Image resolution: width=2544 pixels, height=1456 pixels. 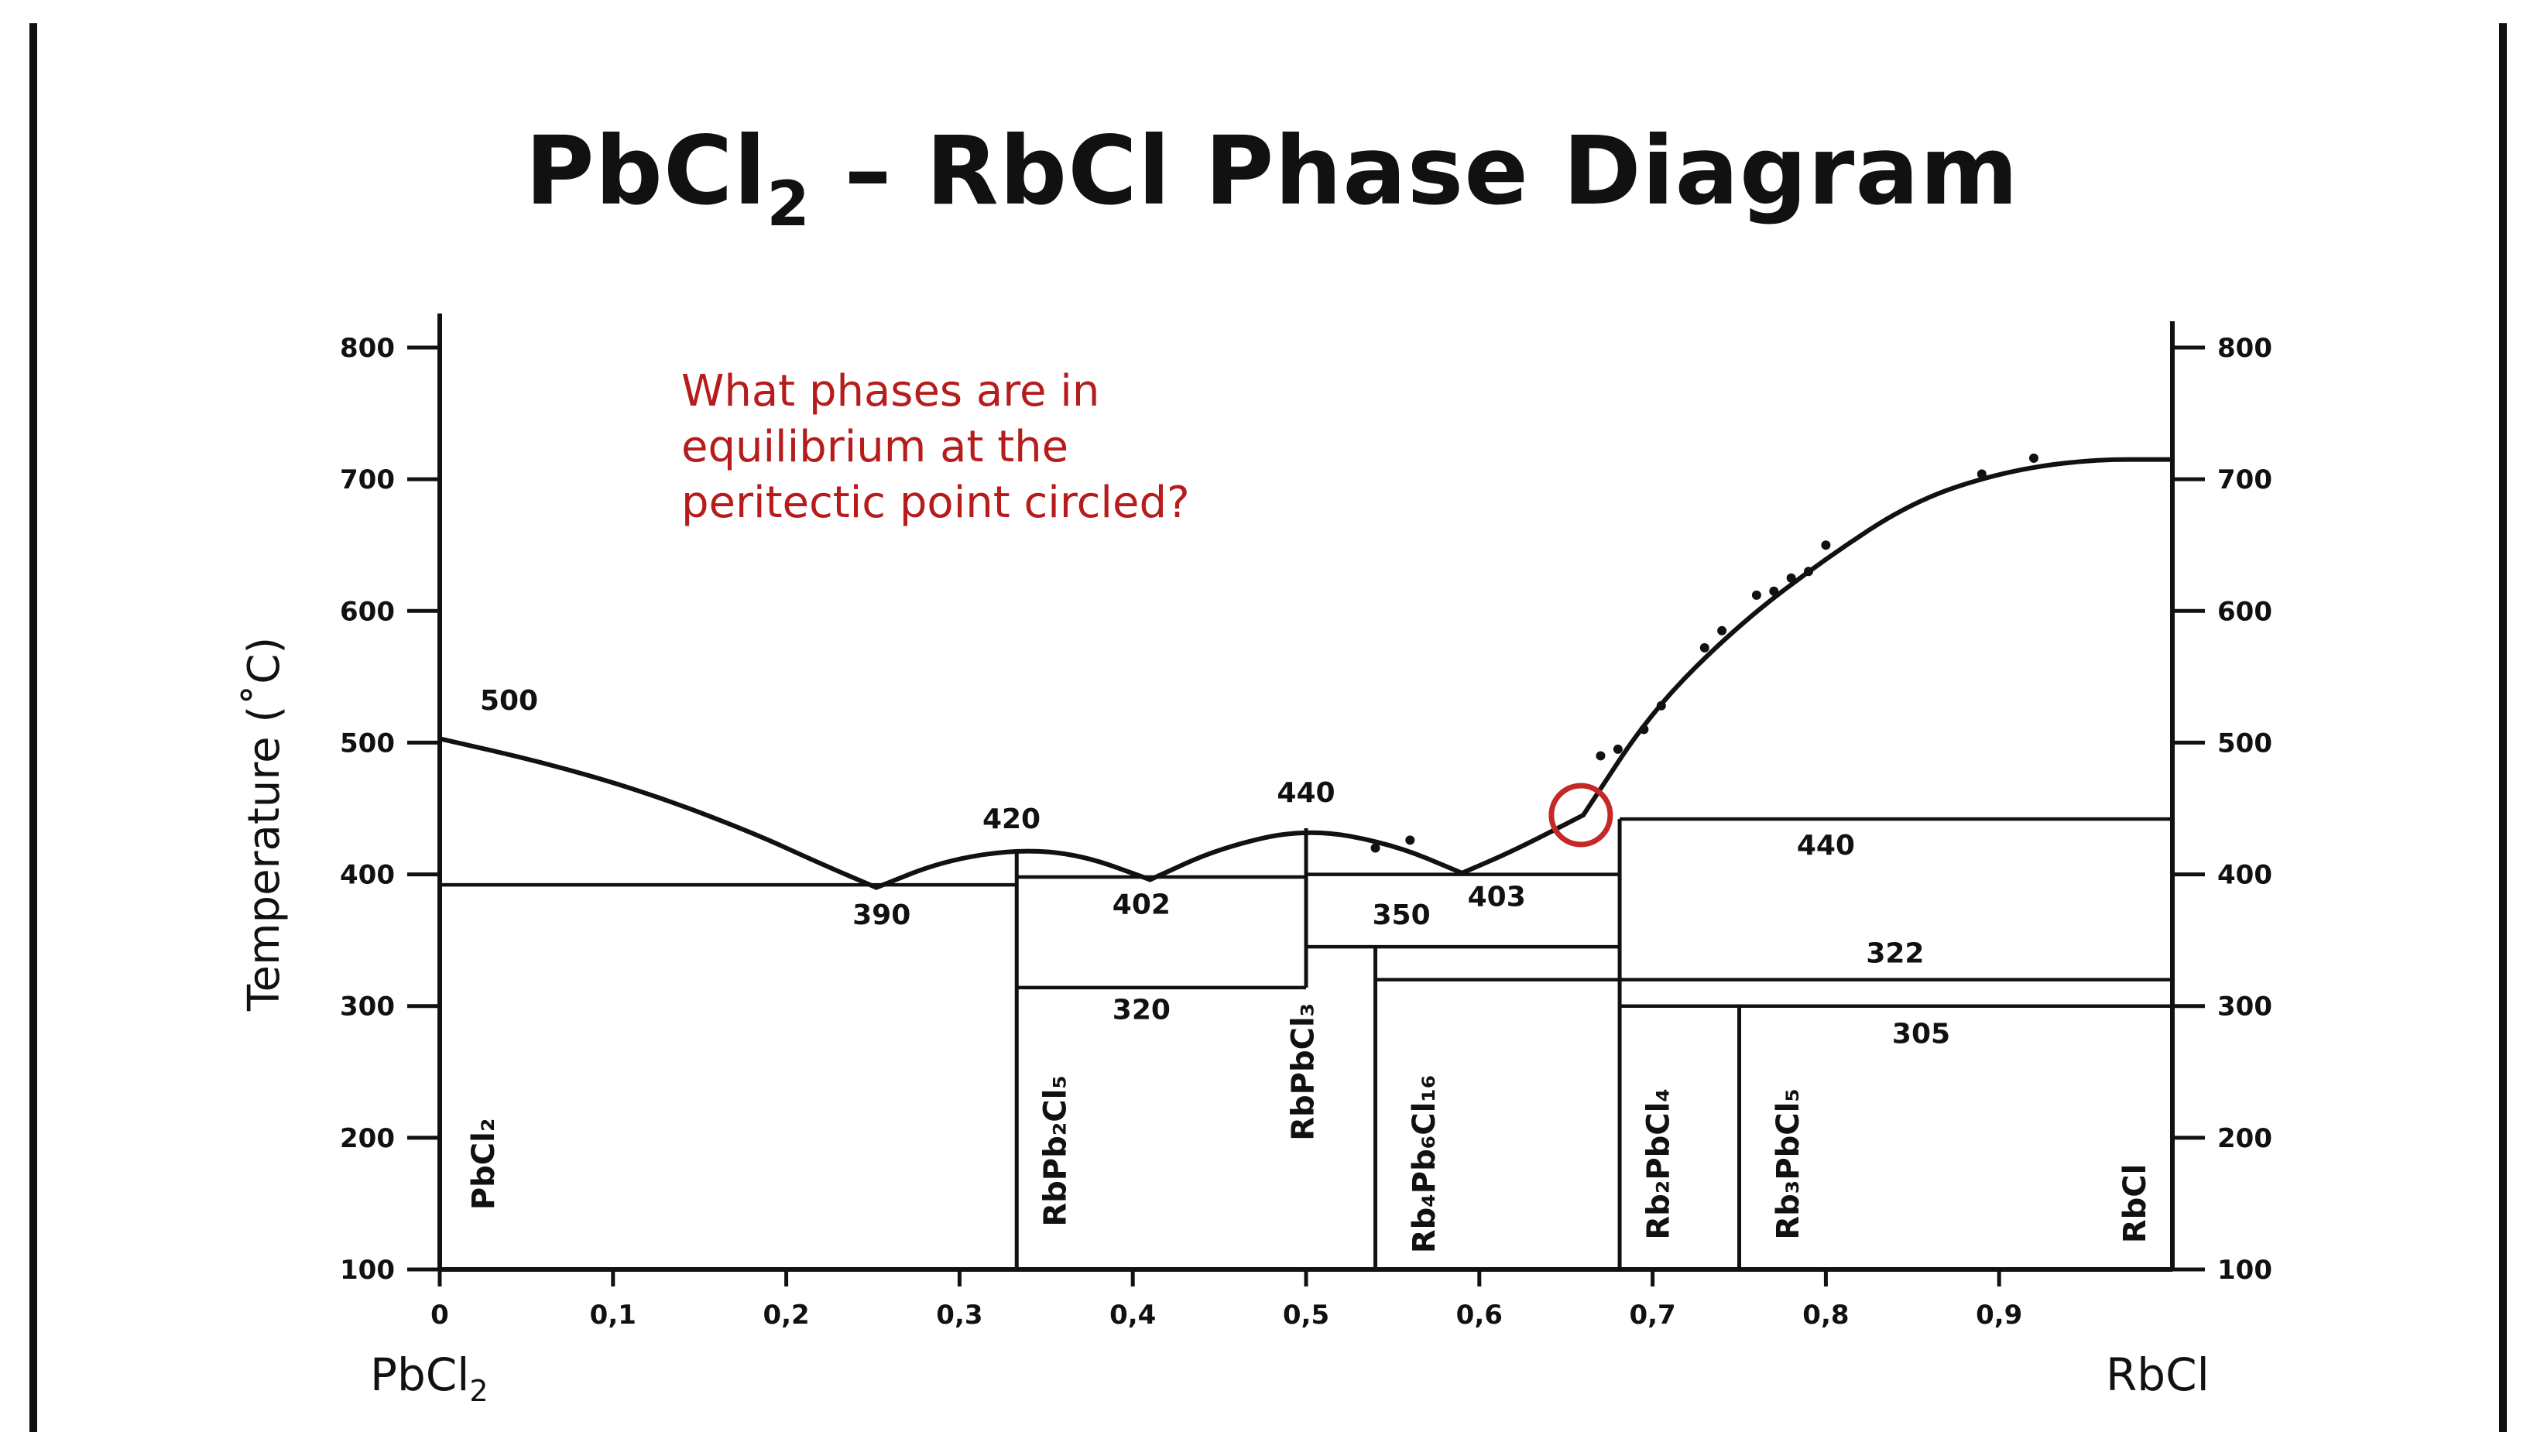 I want to click on phase-label: Rb₄Pb₆Cl₁₆, so click(x=1424, y=1165).